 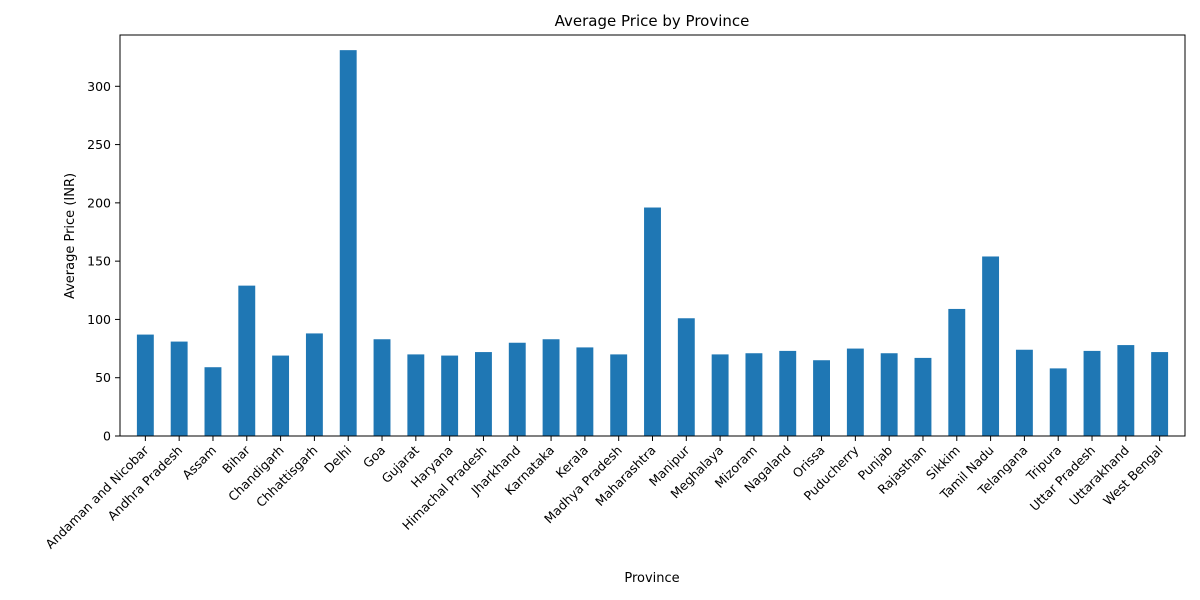 I want to click on y-tick-label: 200, so click(x=99, y=202).